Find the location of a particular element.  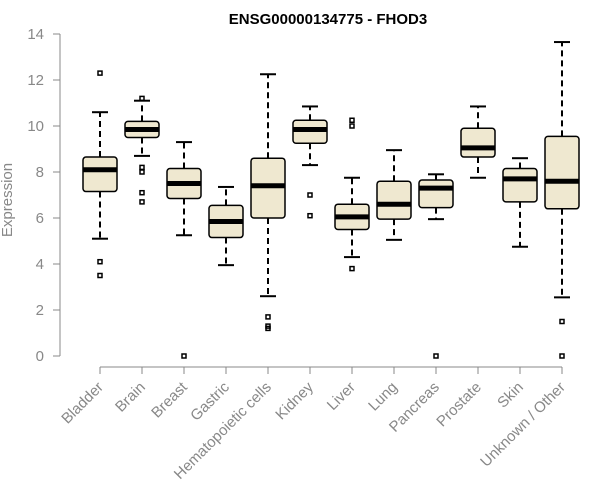

x-tick-label: Skin is located at coordinates (510, 395).